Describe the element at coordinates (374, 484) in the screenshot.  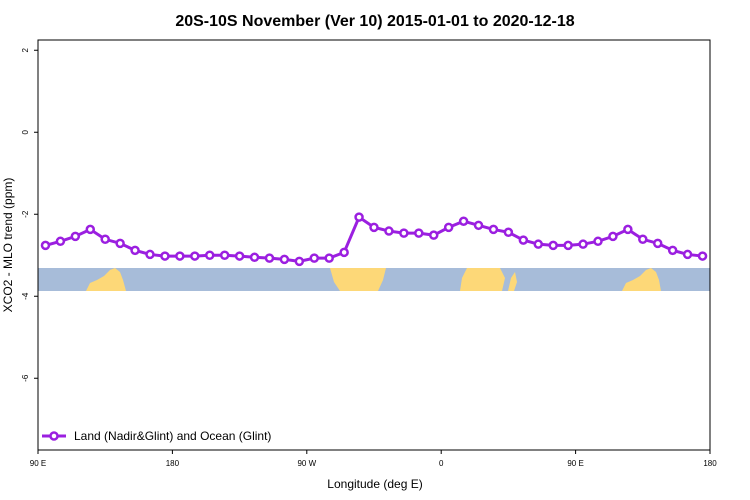
I see `x-axis-label: Longitude (deg E)` at that location.